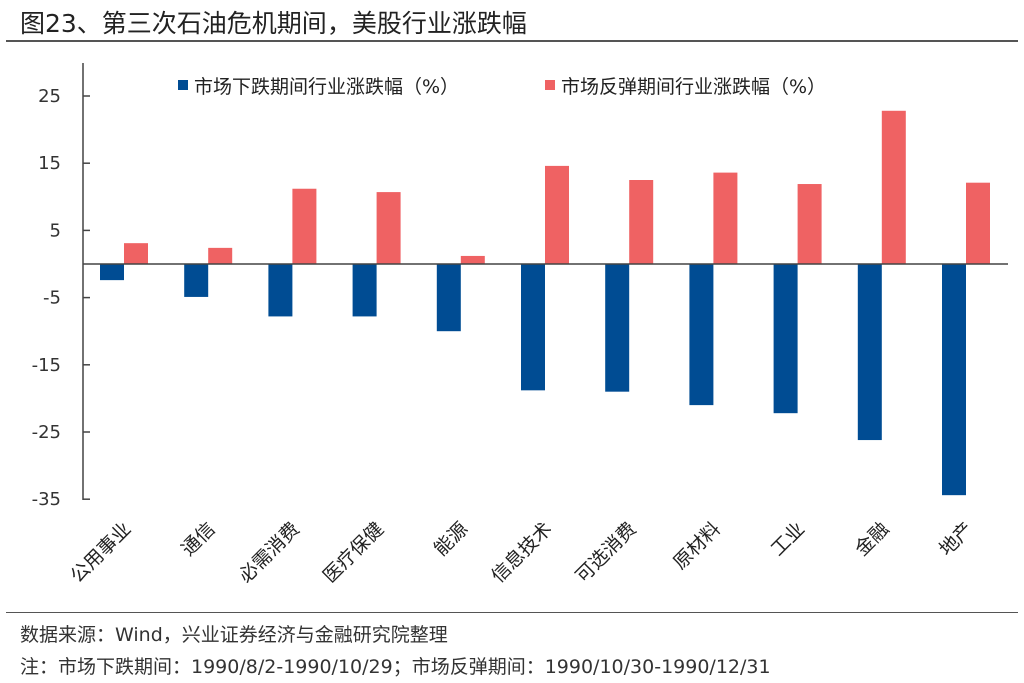  What do you see at coordinates (872, 539) in the screenshot?
I see `x-tick-label: 金融` at bounding box center [872, 539].